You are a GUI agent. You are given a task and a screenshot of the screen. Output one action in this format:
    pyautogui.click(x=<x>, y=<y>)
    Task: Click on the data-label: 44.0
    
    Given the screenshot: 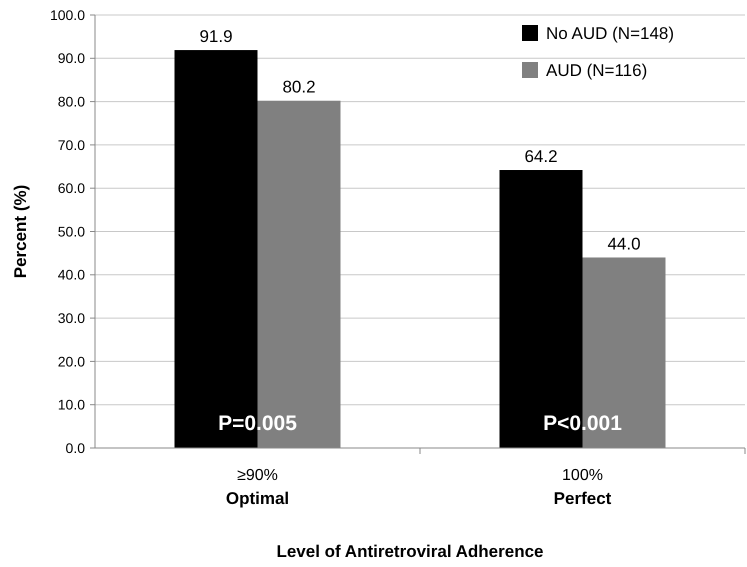 What is the action you would take?
    pyautogui.click(x=624, y=244)
    